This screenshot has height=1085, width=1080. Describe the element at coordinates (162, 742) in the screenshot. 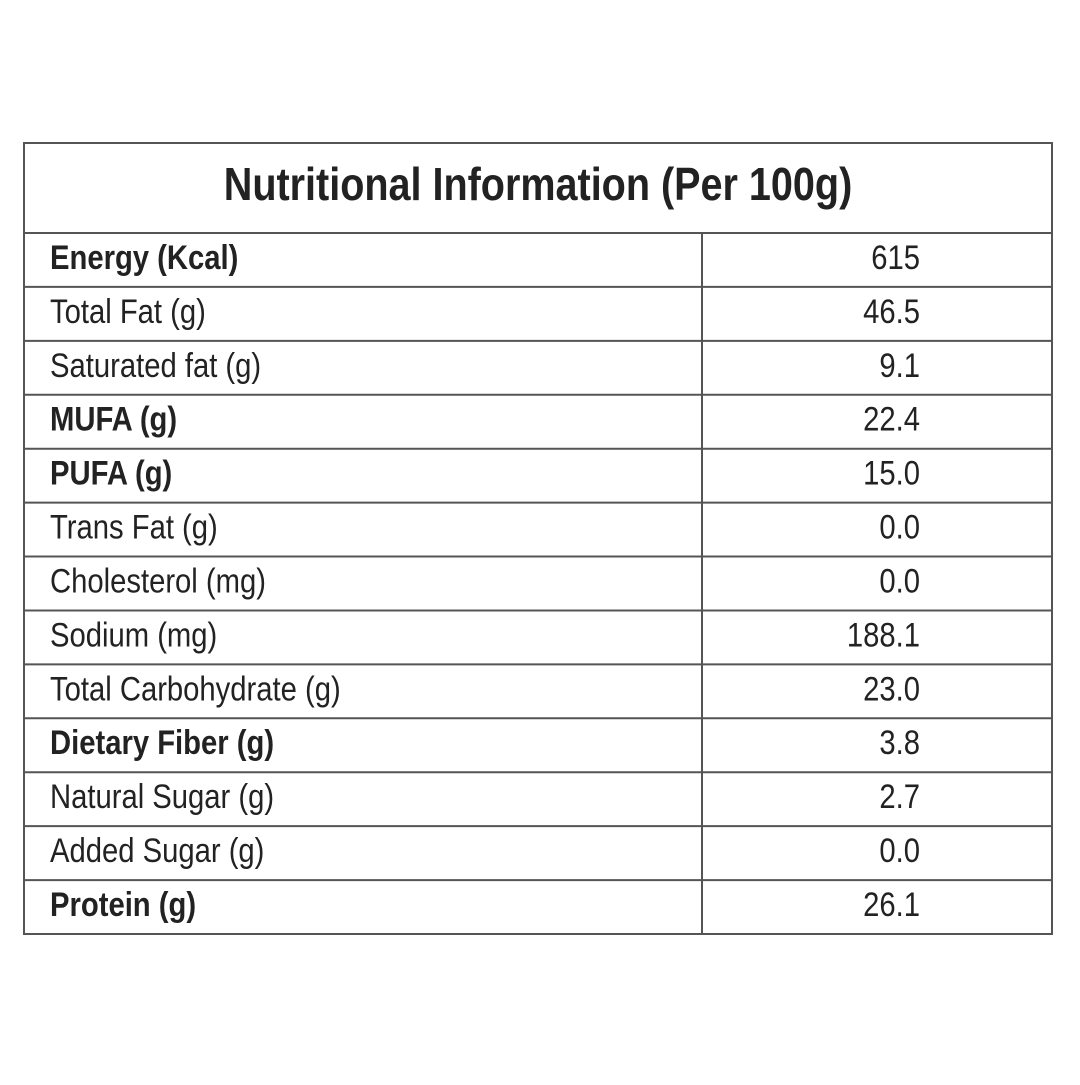

I see `row-label: Dietary Fiber (g)` at that location.